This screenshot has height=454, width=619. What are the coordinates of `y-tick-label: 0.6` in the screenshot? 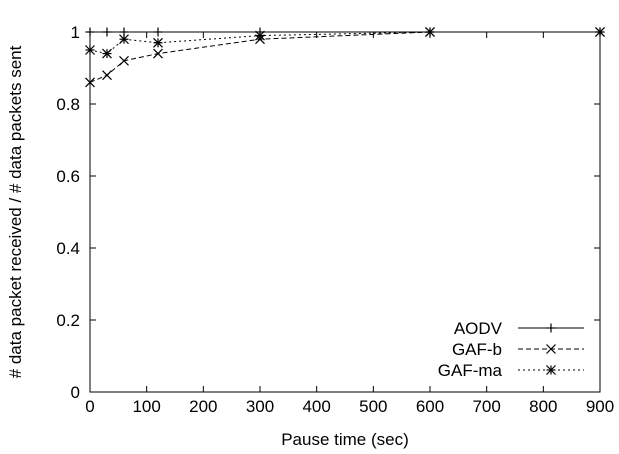 It's located at (68, 176).